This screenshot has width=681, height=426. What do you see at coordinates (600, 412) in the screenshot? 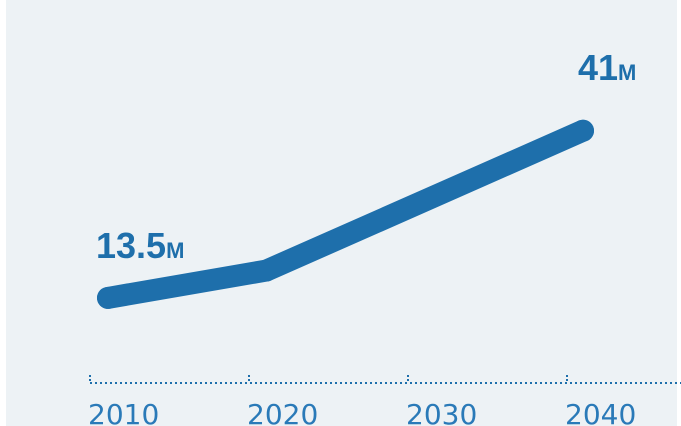
I see `x-tick-label-2040: 2040` at bounding box center [600, 412].